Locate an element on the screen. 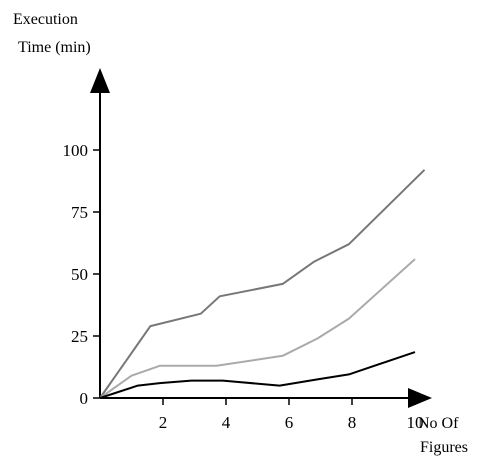  x-tick-label-3: 8 is located at coordinates (352, 422).